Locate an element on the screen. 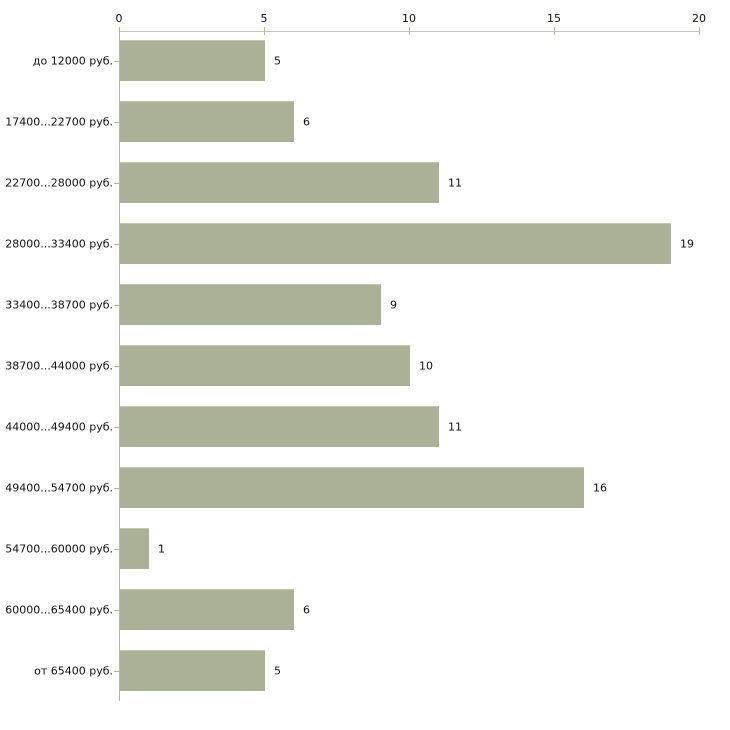  bar-value-label: 9 is located at coordinates (393, 304).